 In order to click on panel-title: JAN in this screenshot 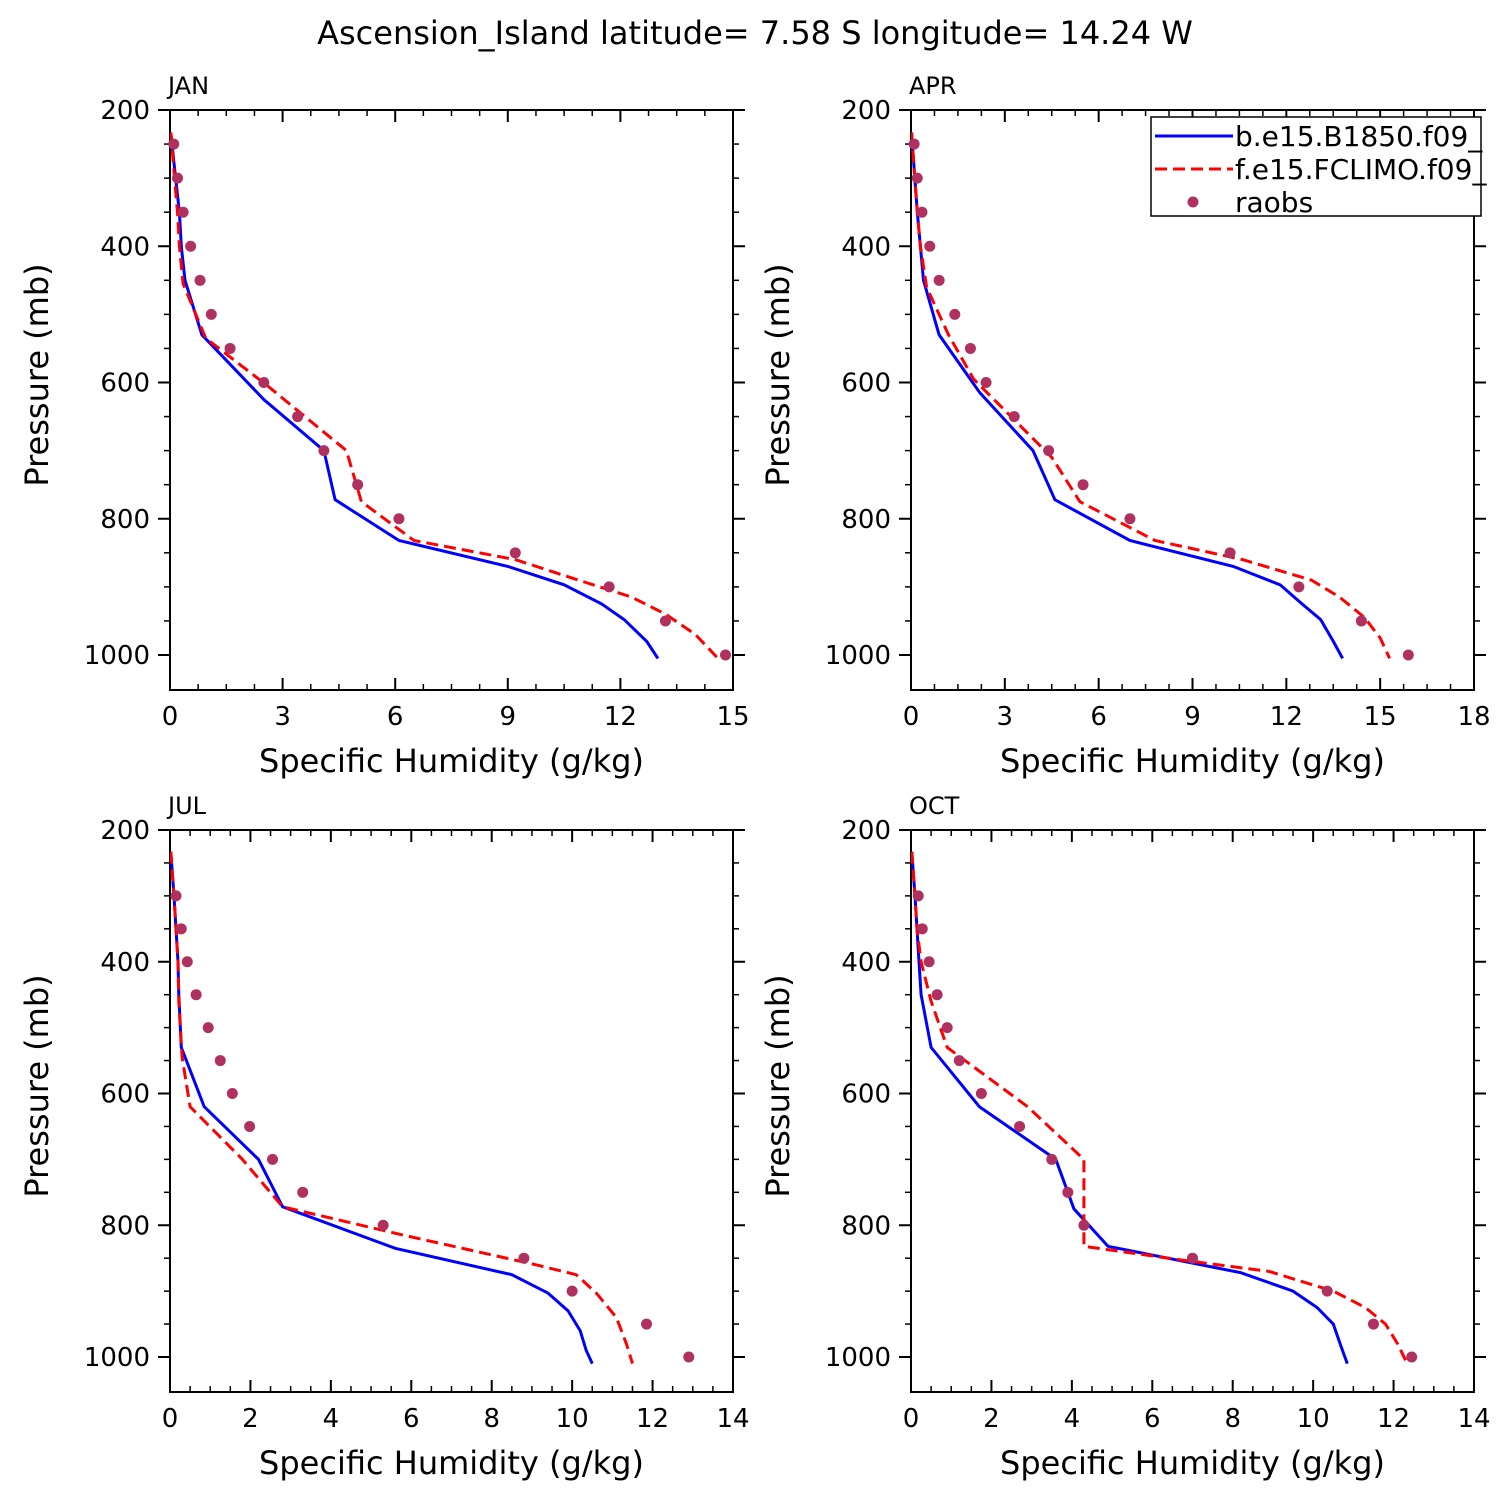, I will do `click(187, 86)`.